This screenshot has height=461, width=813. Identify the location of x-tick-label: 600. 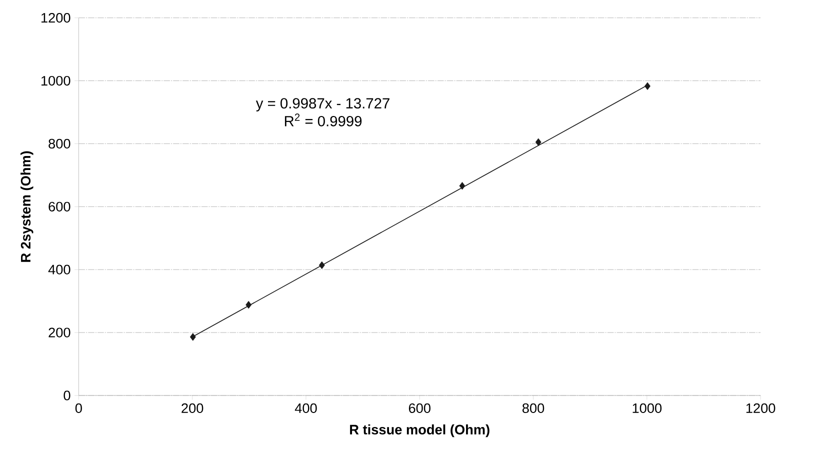
(419, 409).